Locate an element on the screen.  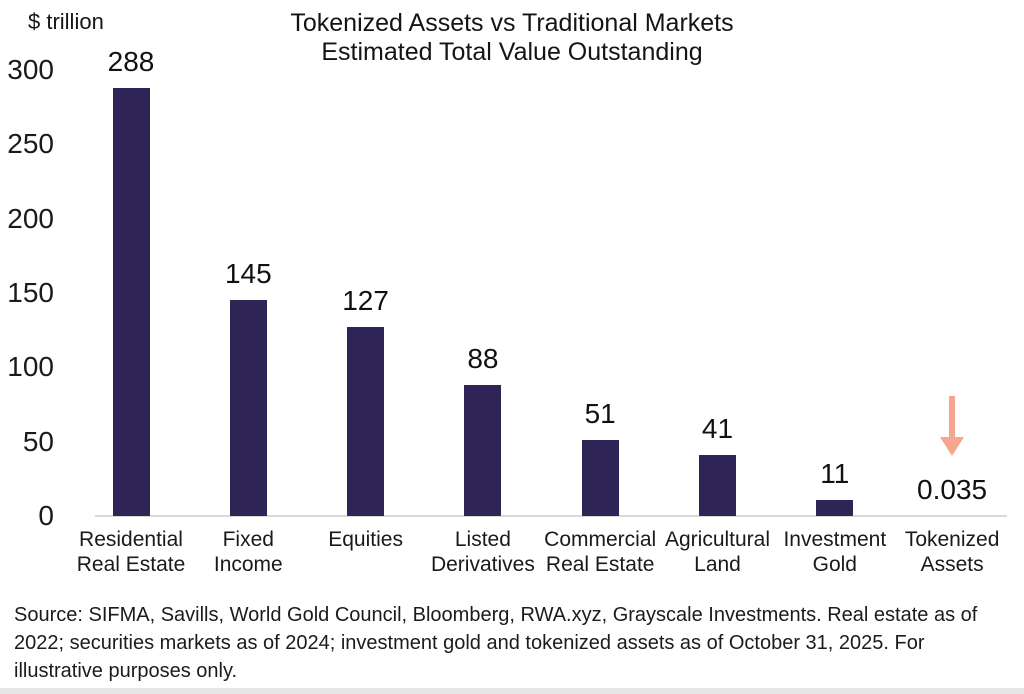
bar-value-label: 41 is located at coordinates (717, 429).